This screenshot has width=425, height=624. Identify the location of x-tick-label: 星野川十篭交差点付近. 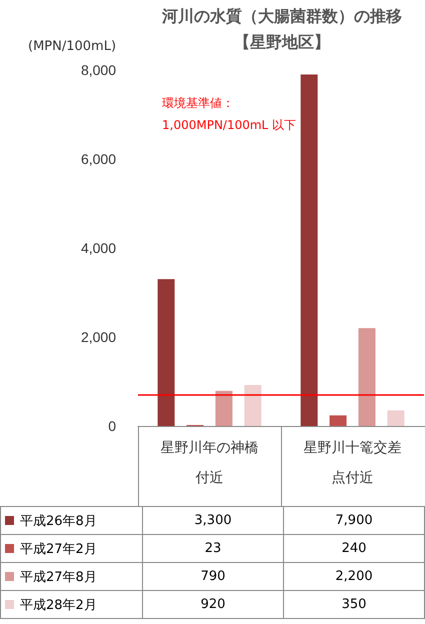
(353, 462).